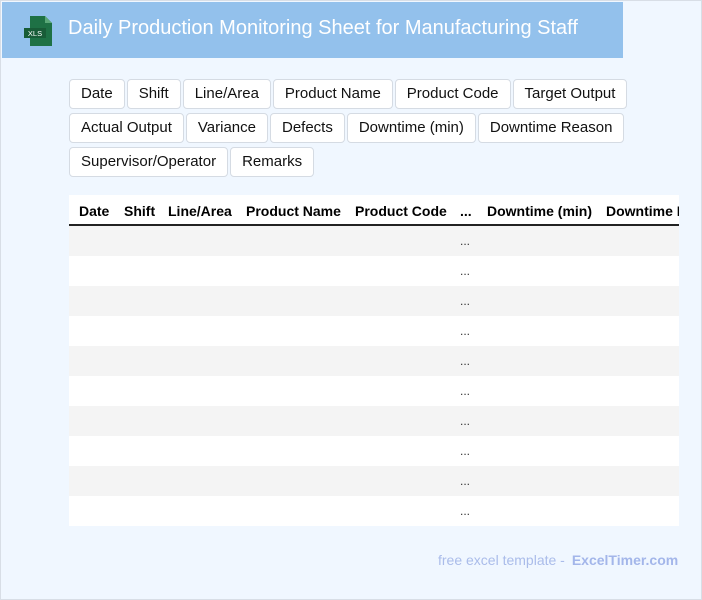  I want to click on field-chip: Shift, so click(153, 94).